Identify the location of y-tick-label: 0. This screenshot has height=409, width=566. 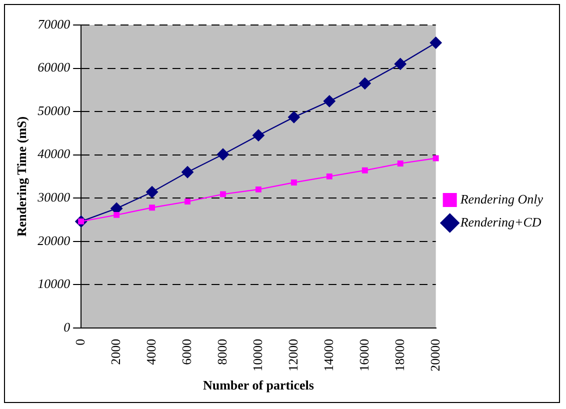
(67, 326).